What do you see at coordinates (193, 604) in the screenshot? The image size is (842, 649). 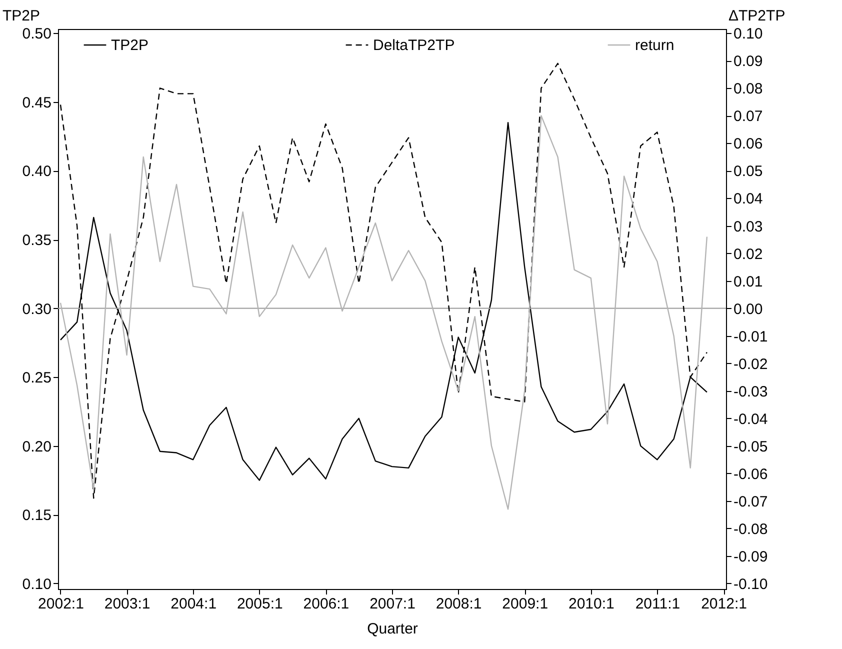 I see `x-tick-label: 2004:1` at bounding box center [193, 604].